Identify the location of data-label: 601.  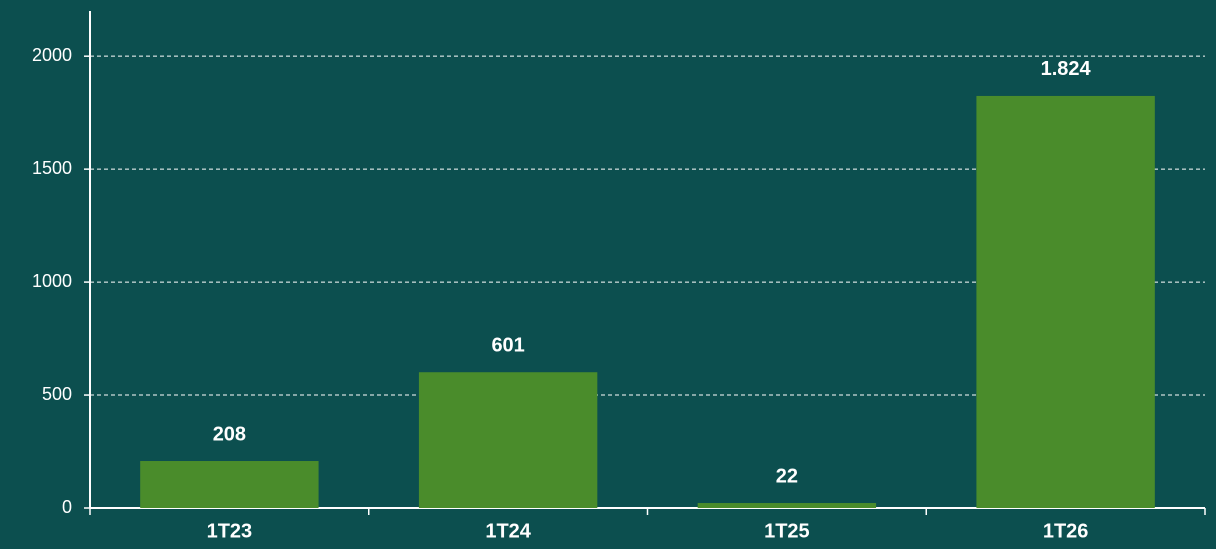
(507, 346).